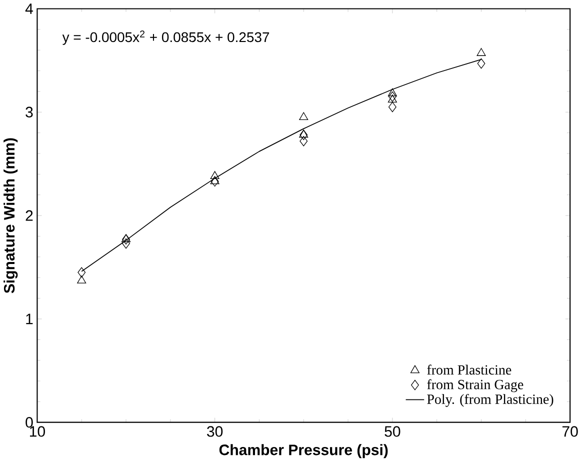 The image size is (582, 462). Describe the element at coordinates (29, 422) in the screenshot. I see `y-tick-label: 0` at that location.